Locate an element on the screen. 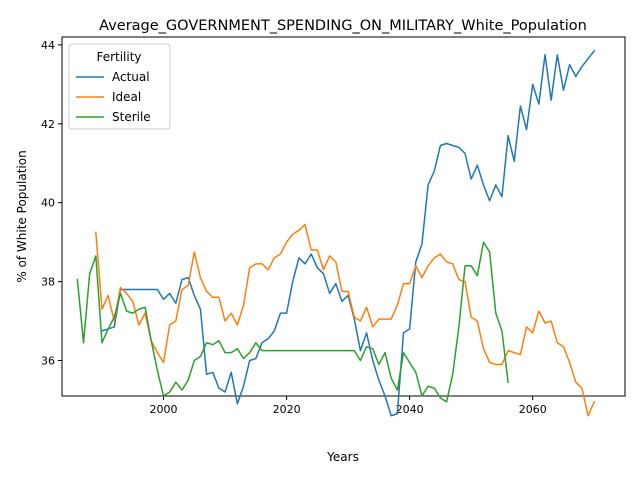 The height and width of the screenshot is (480, 640). y-axis-ticks: 36 38 40 42 44 is located at coordinates (51, 203).